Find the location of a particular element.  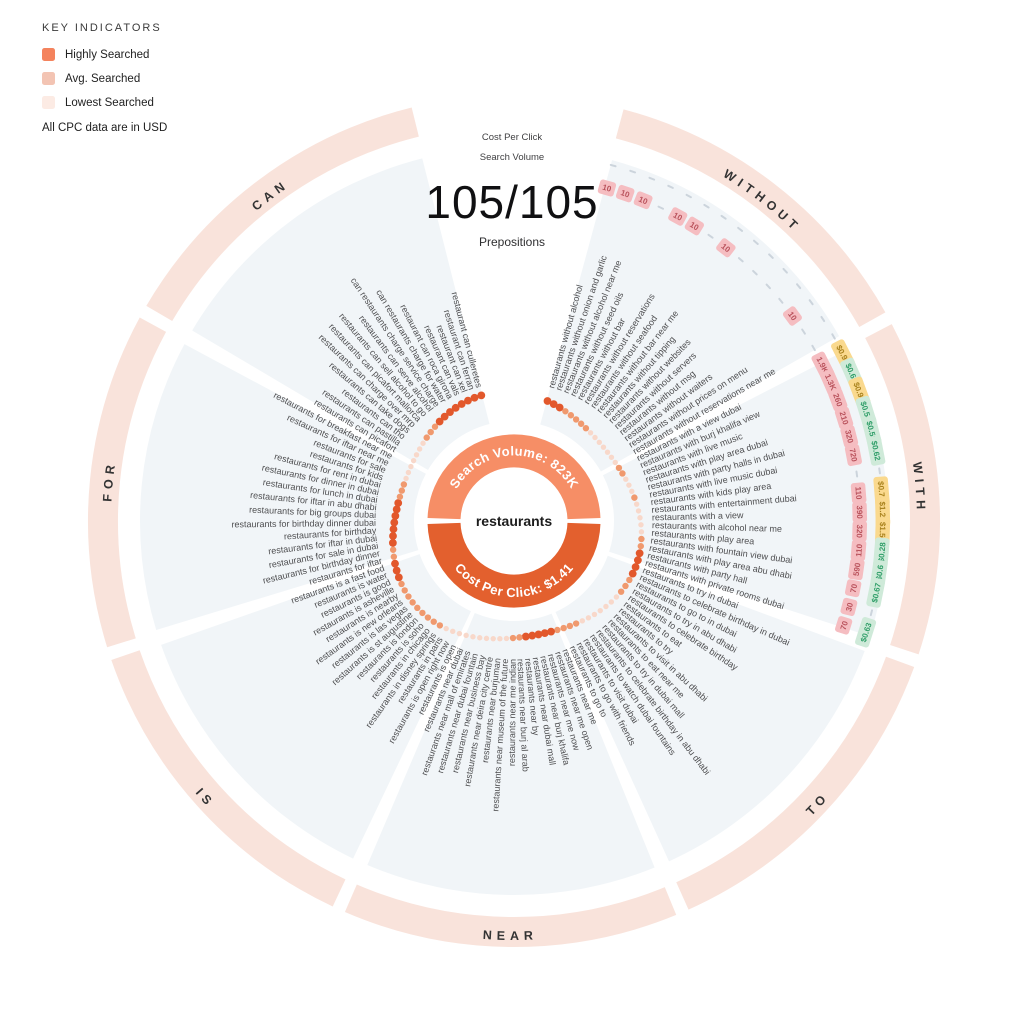

badge-value: 320 is located at coordinates (849, 437).